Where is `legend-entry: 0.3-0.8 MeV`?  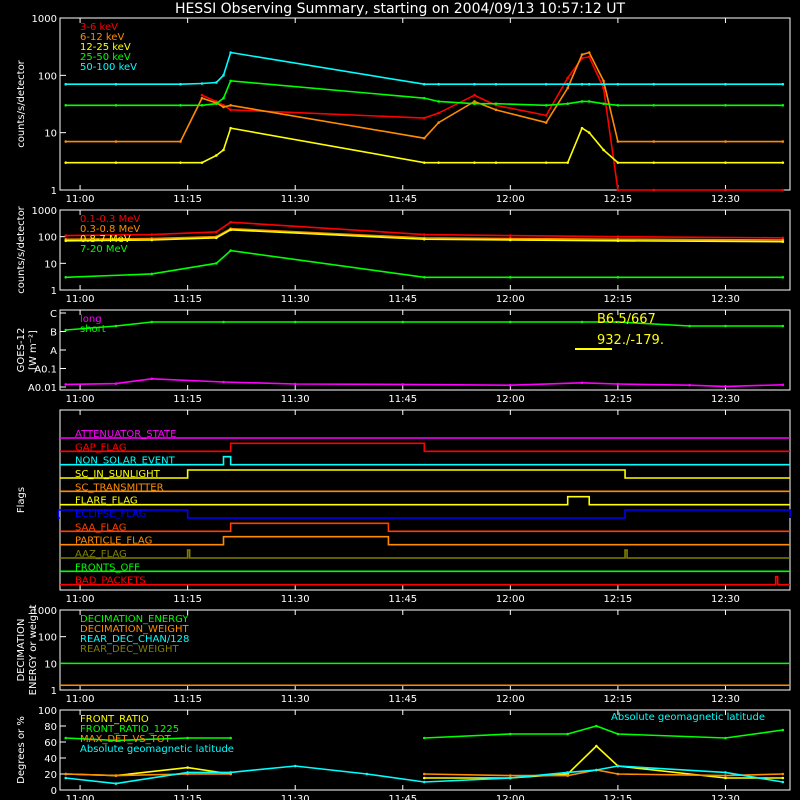 legend-entry: 0.3-0.8 MeV is located at coordinates (110, 229).